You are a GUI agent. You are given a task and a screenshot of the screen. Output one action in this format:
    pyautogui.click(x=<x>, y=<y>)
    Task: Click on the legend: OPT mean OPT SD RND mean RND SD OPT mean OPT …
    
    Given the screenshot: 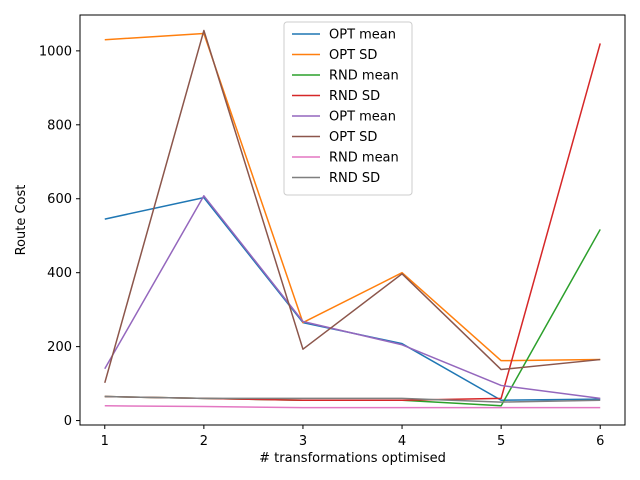 What is the action you would take?
    pyautogui.click(x=348, y=108)
    